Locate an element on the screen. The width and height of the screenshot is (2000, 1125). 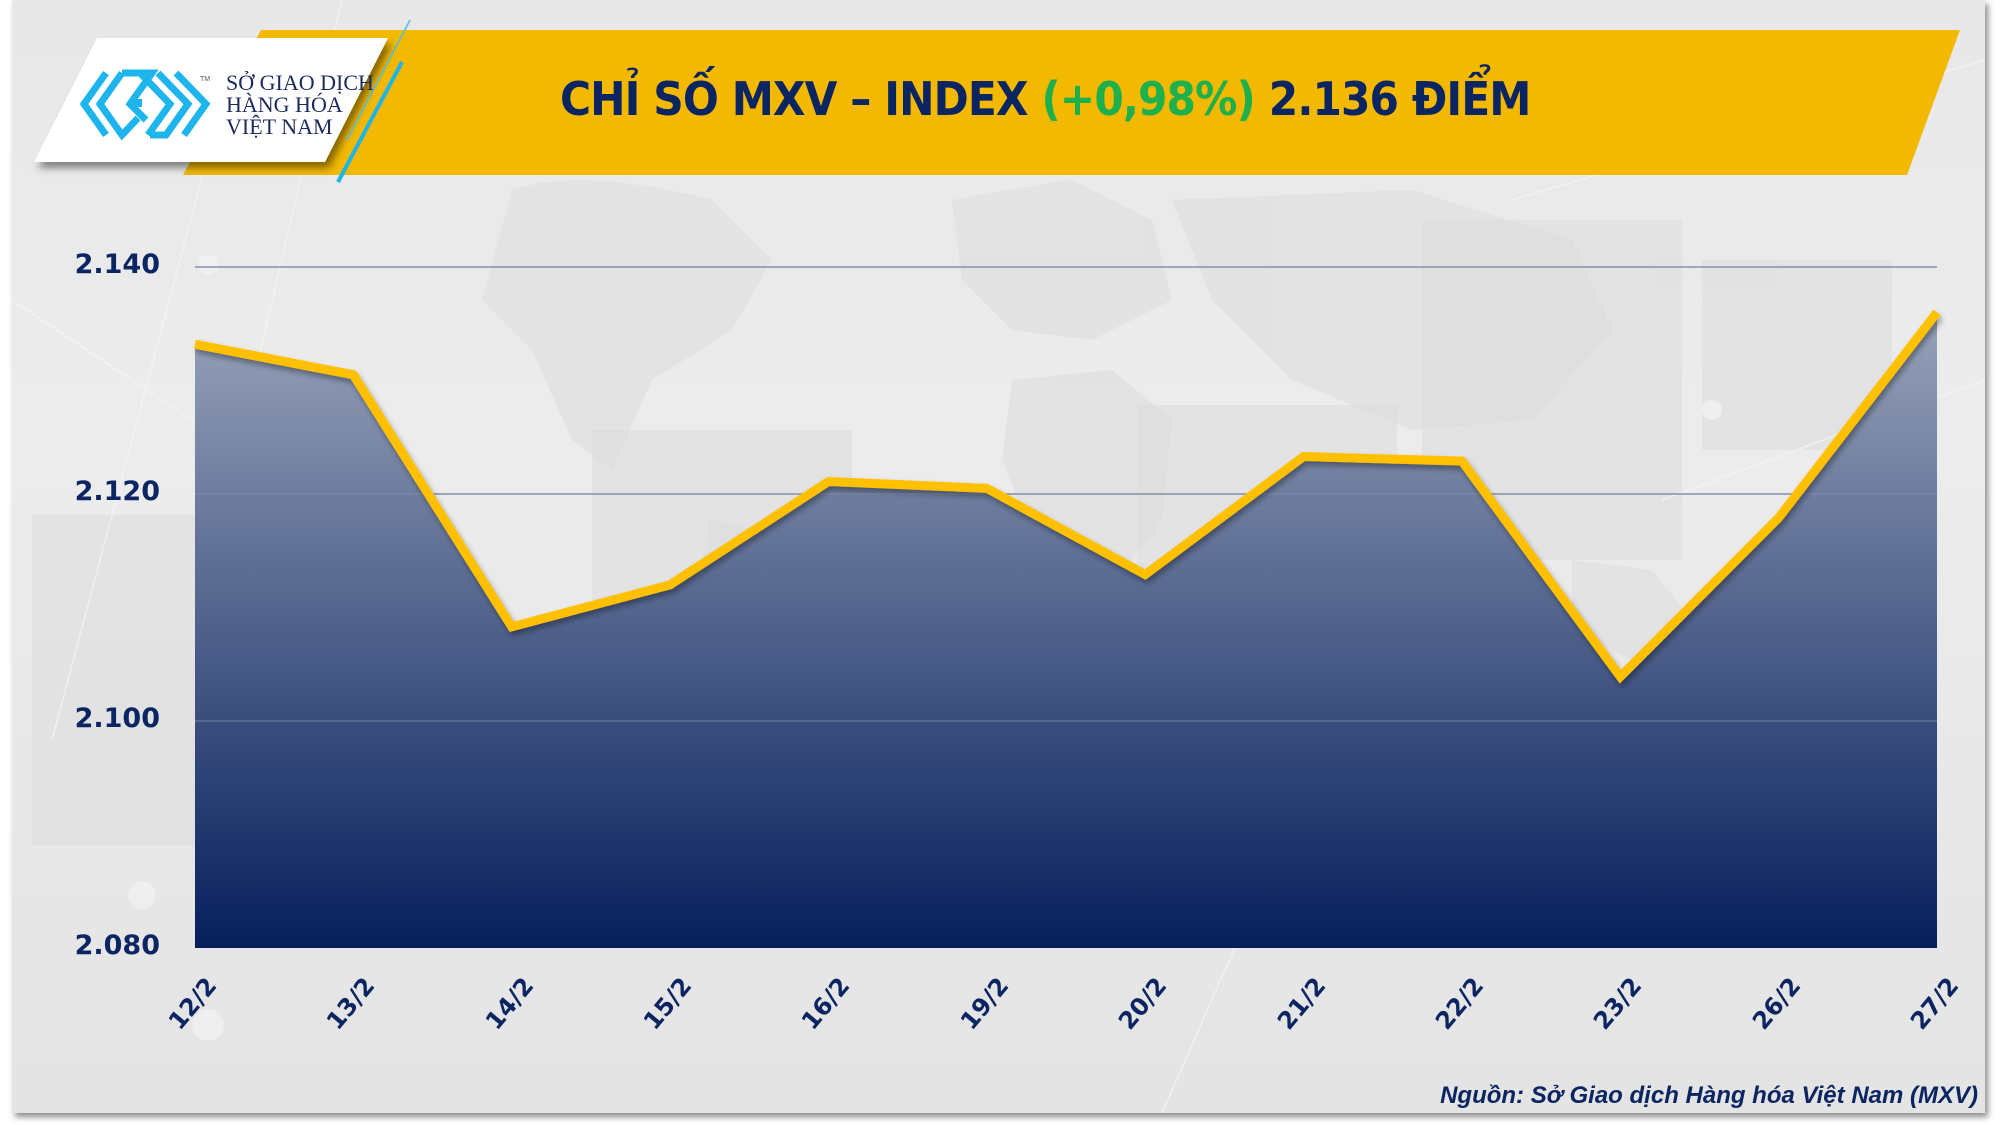
y-axis-tick-label: 2.140 is located at coordinates (117, 264).